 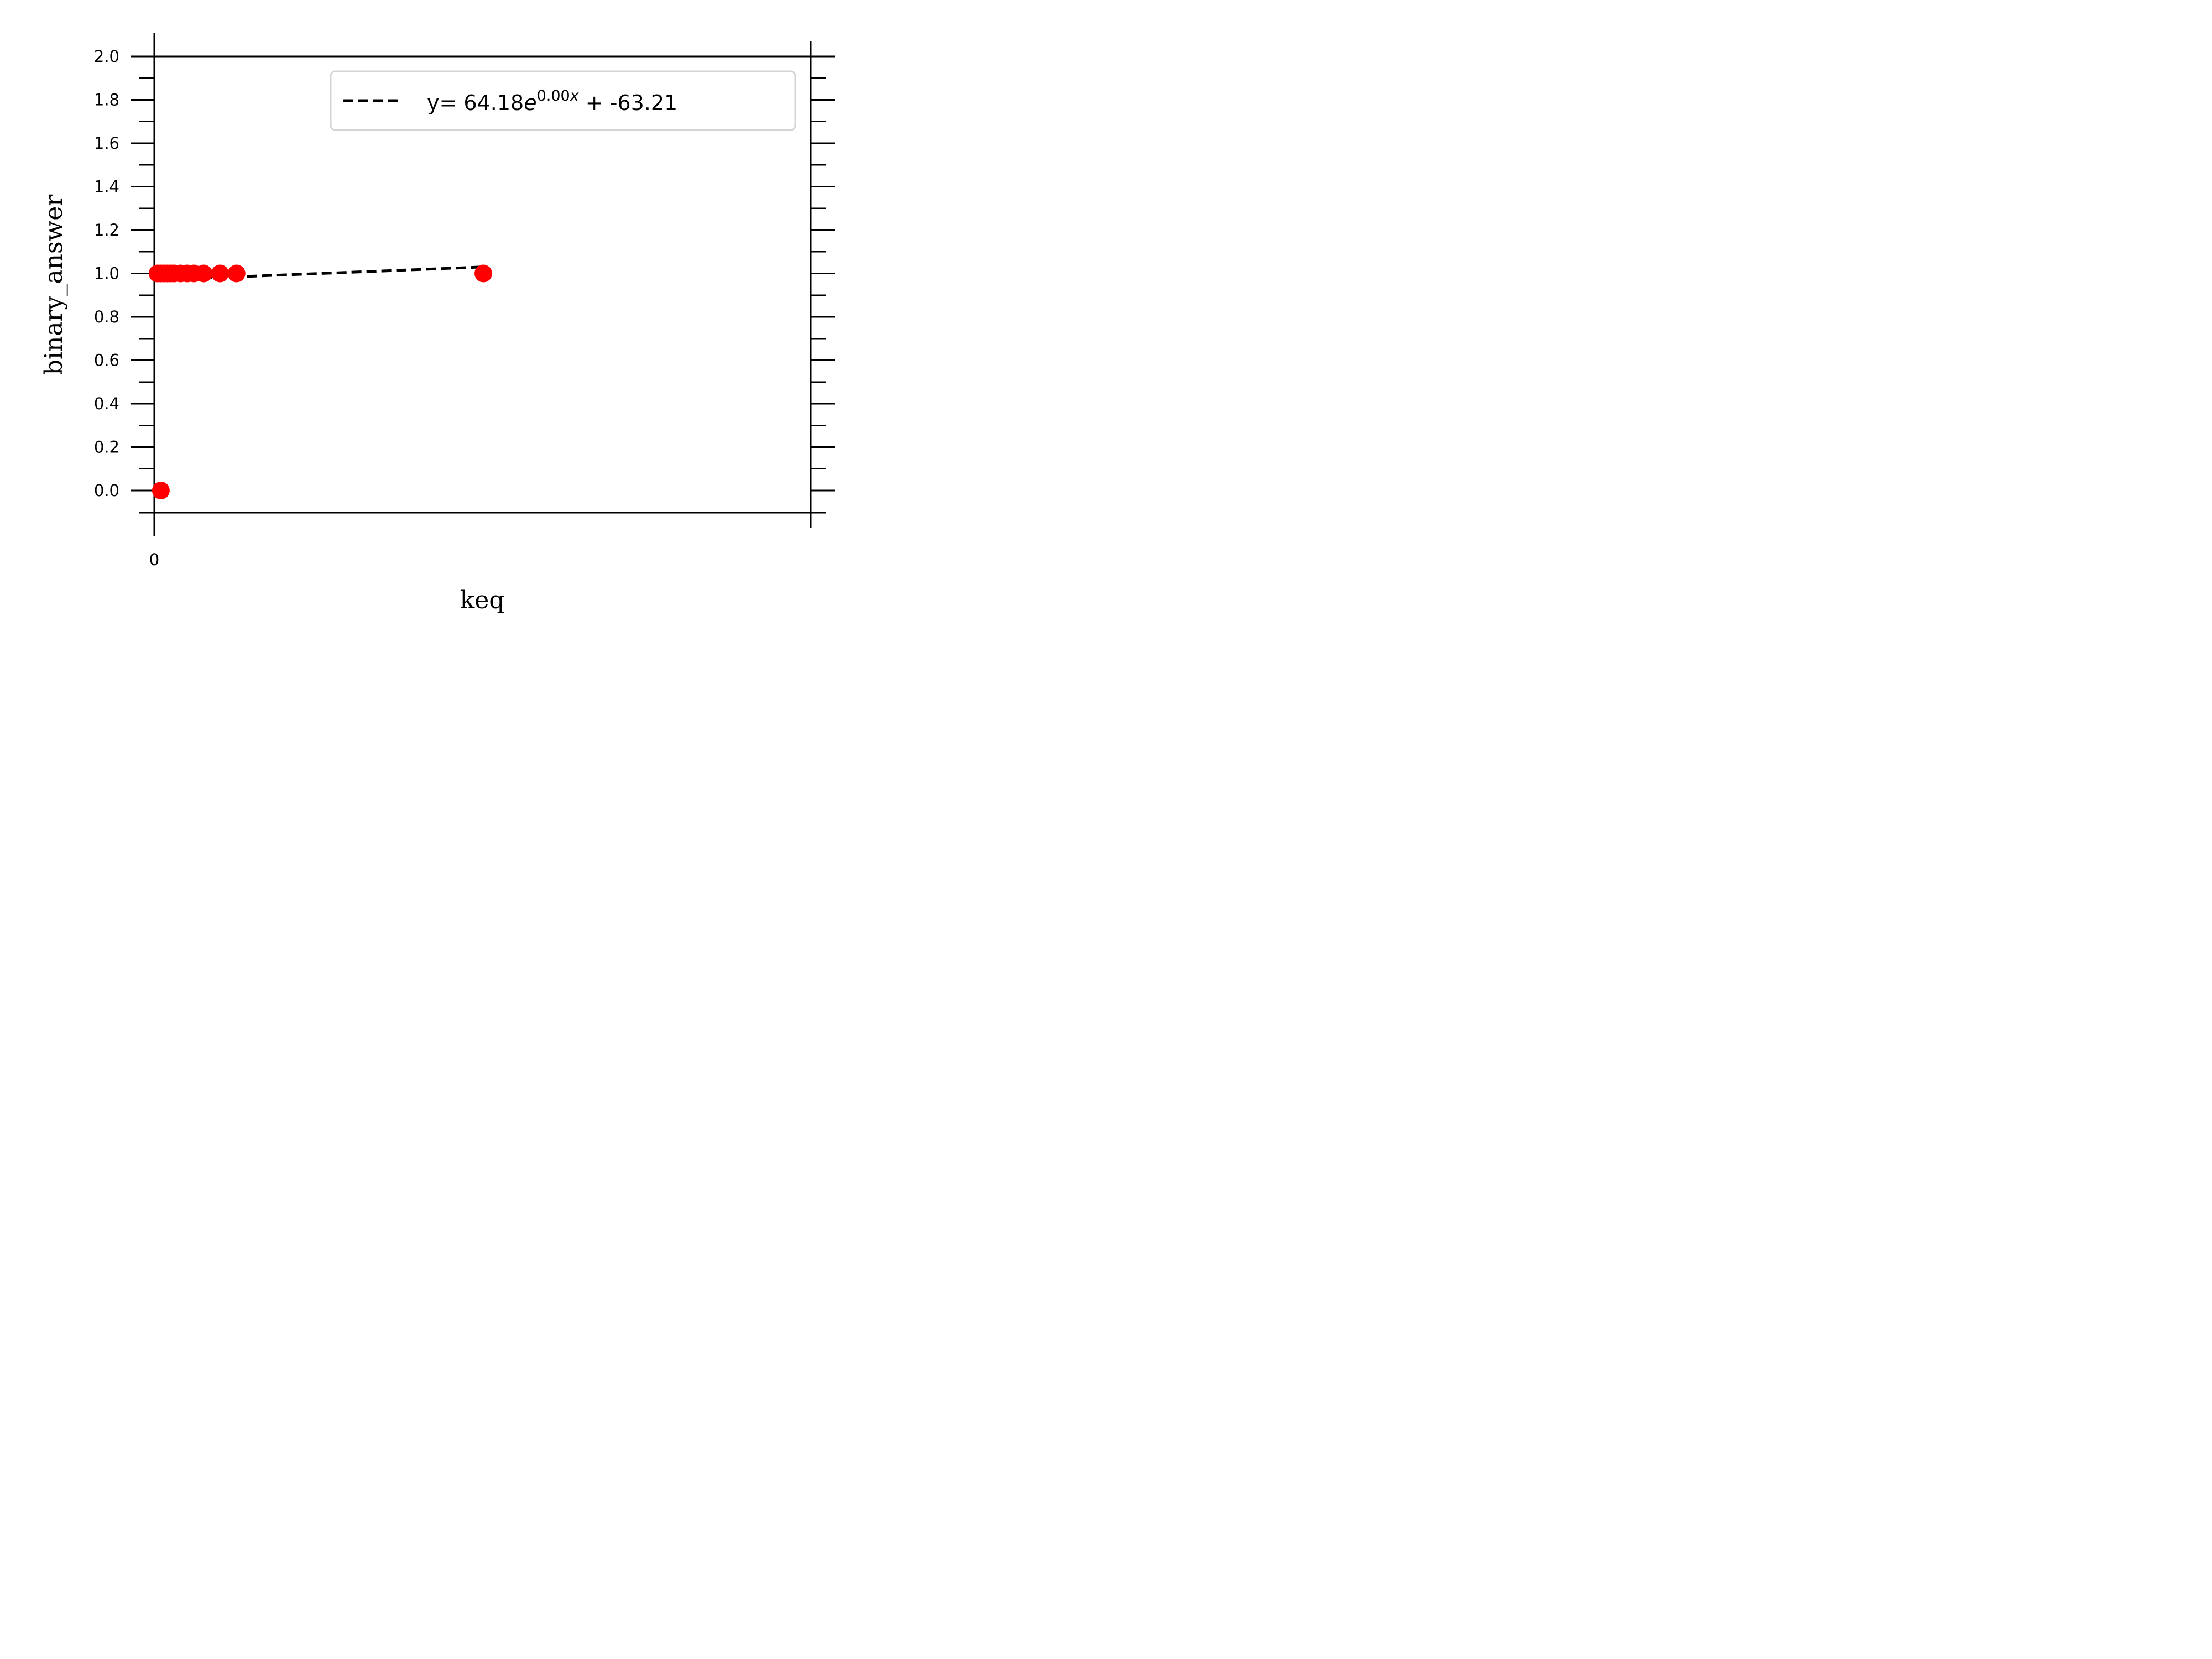 What do you see at coordinates (107, 187) in the screenshot?
I see `y-tick-label: 1.4` at bounding box center [107, 187].